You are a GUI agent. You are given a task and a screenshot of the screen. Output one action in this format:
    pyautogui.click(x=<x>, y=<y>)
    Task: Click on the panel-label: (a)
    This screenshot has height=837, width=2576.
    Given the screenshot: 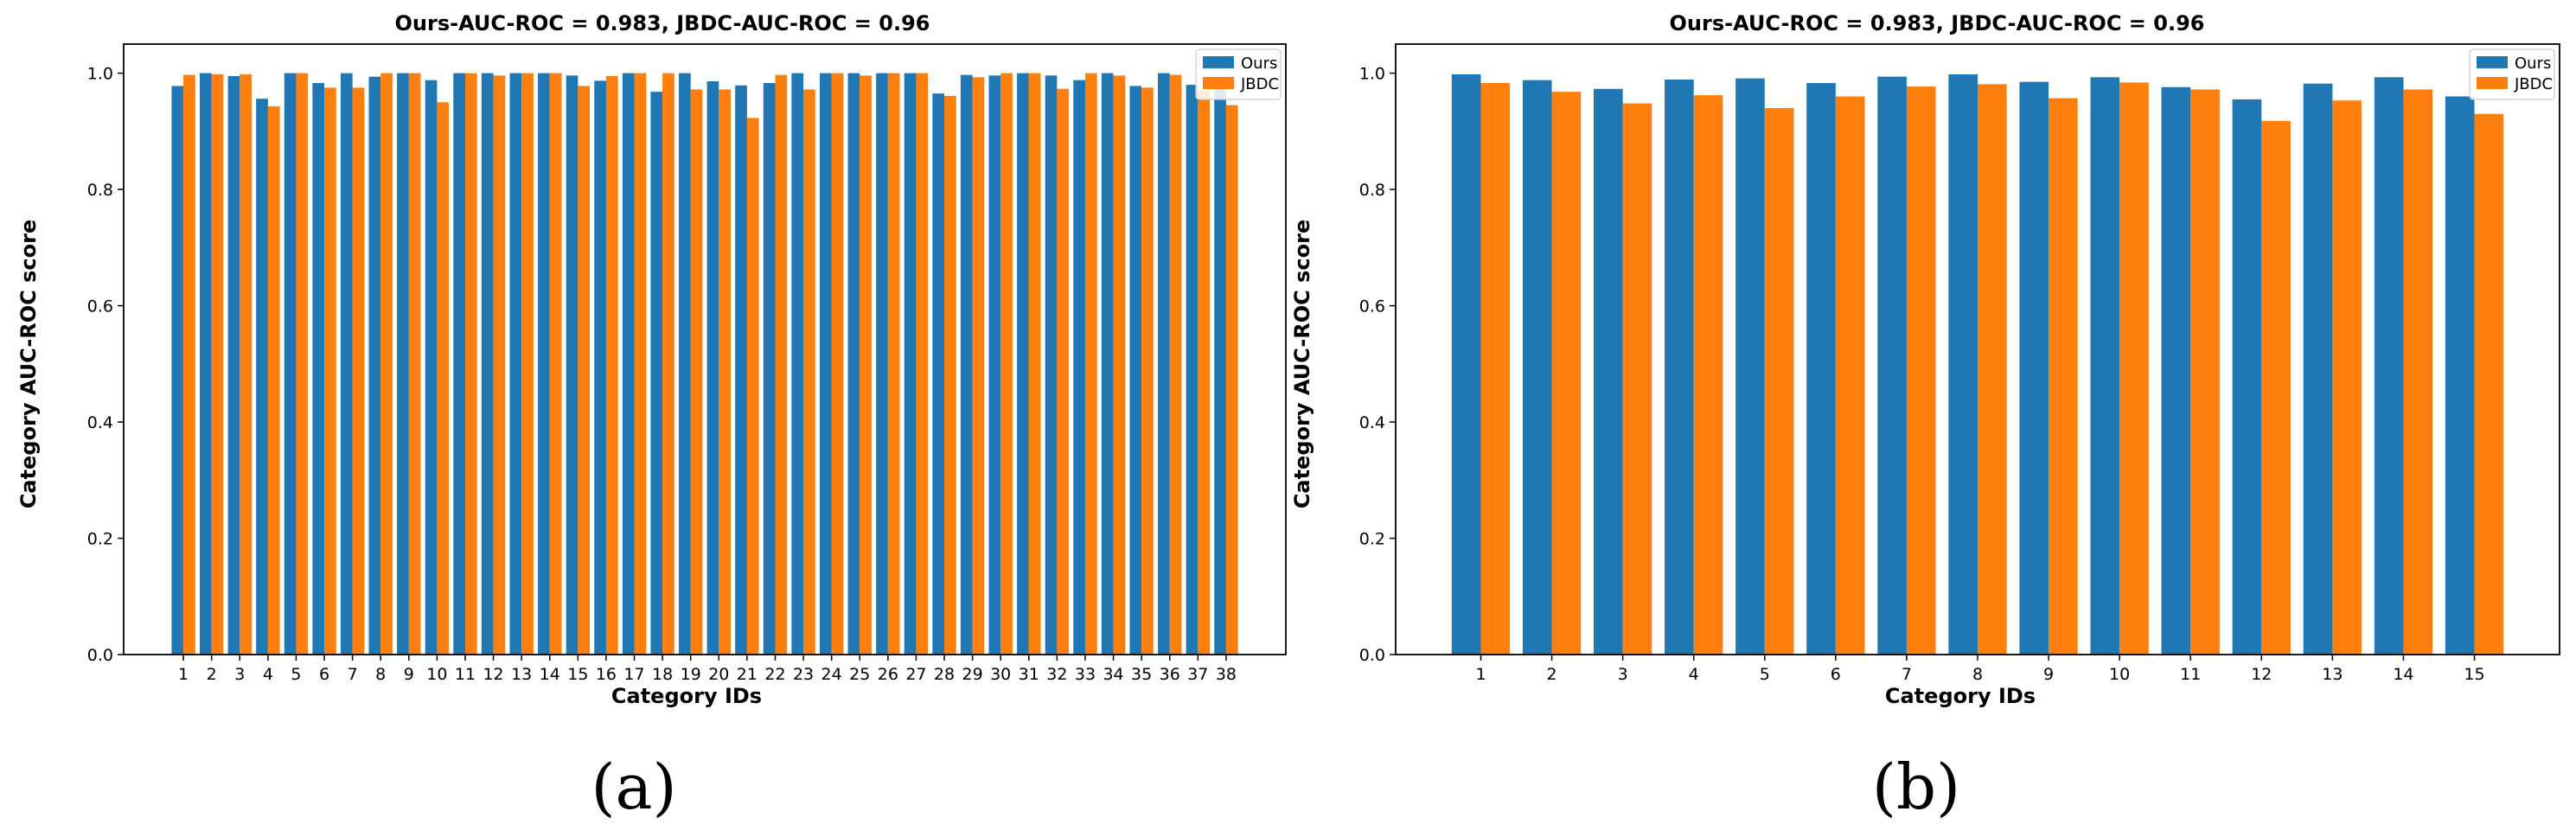 What is the action you would take?
    pyautogui.click(x=633, y=787)
    